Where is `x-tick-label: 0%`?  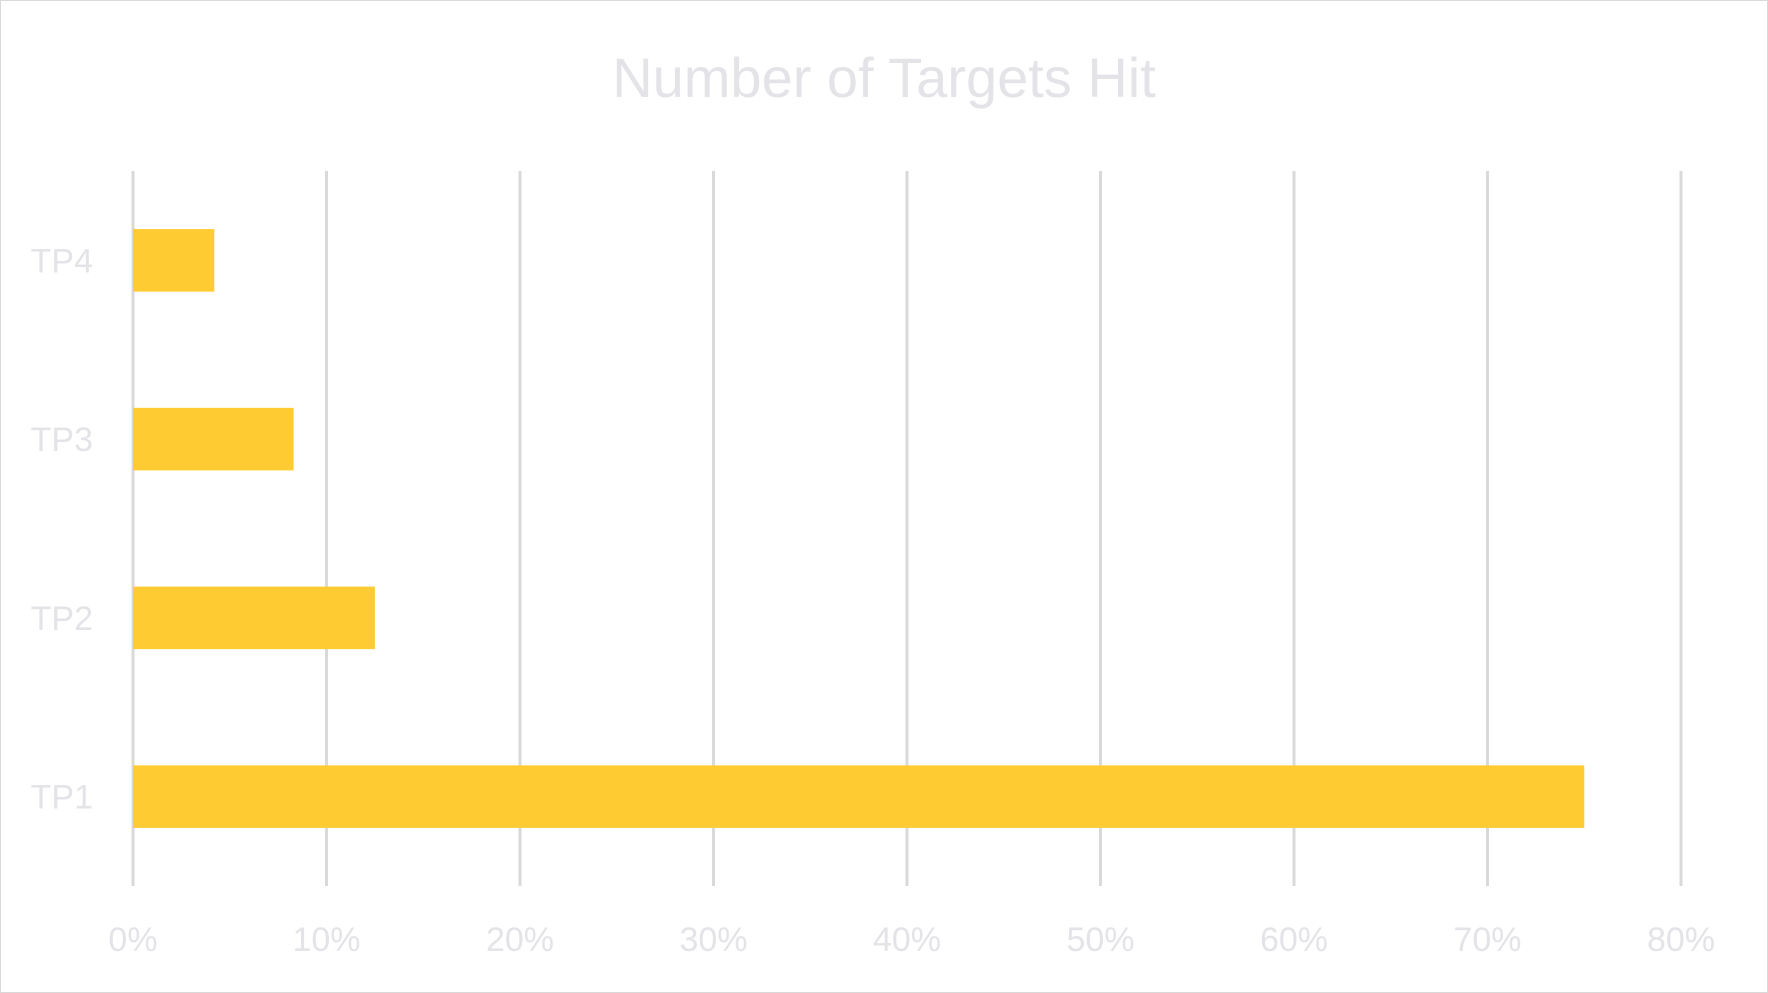
x-tick-label: 0% is located at coordinates (132, 940).